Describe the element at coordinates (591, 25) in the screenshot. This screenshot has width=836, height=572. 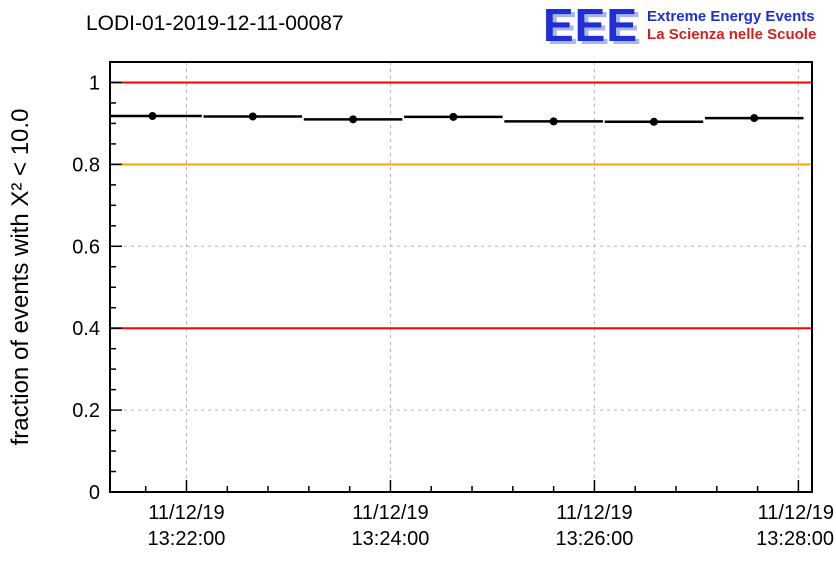
I see `eee-logo-acronym: EEE` at that location.